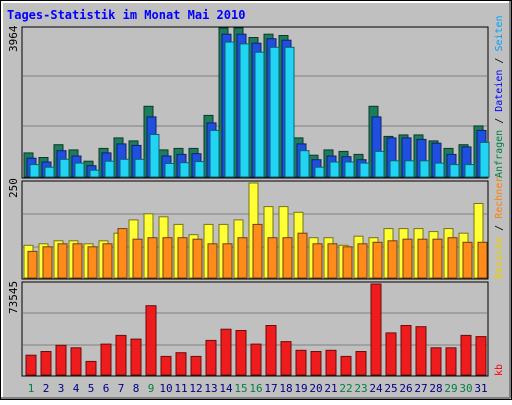 Image resolution: width=512 pixels, height=405 pixels. What do you see at coordinates (465, 388) in the screenshot?
I see `x-label-day-30: 30` at bounding box center [465, 388].